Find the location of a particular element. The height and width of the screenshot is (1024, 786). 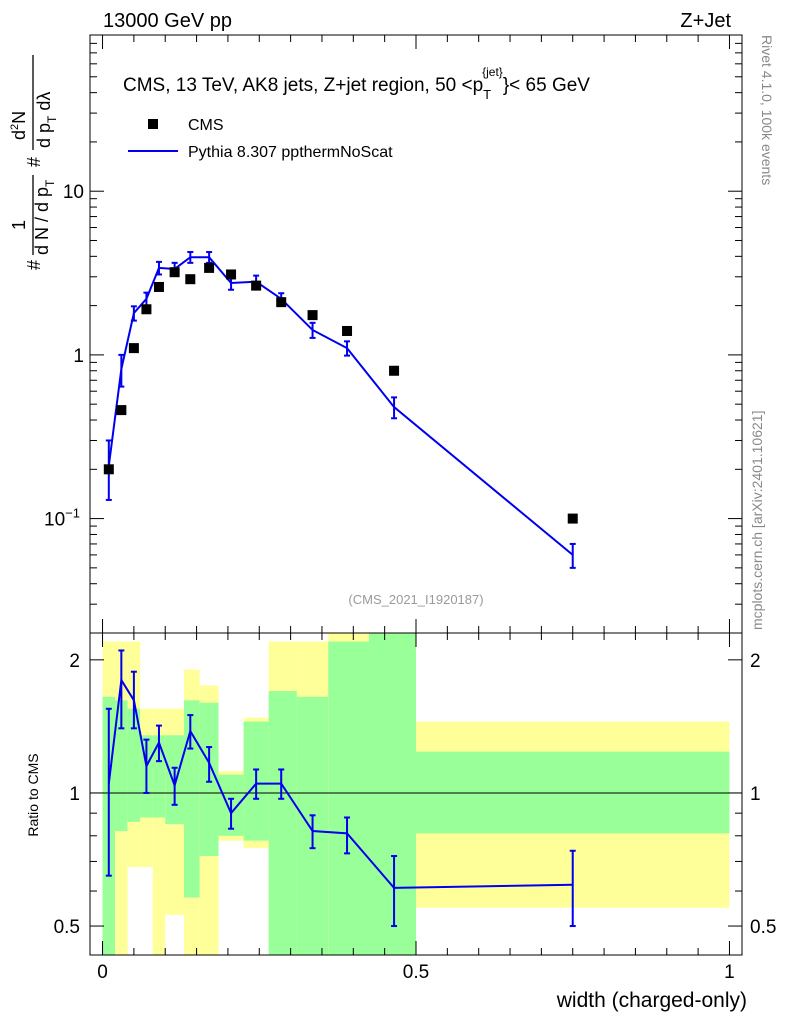

ratio-ytick-label-right: 0.5 is located at coordinates (763, 927).